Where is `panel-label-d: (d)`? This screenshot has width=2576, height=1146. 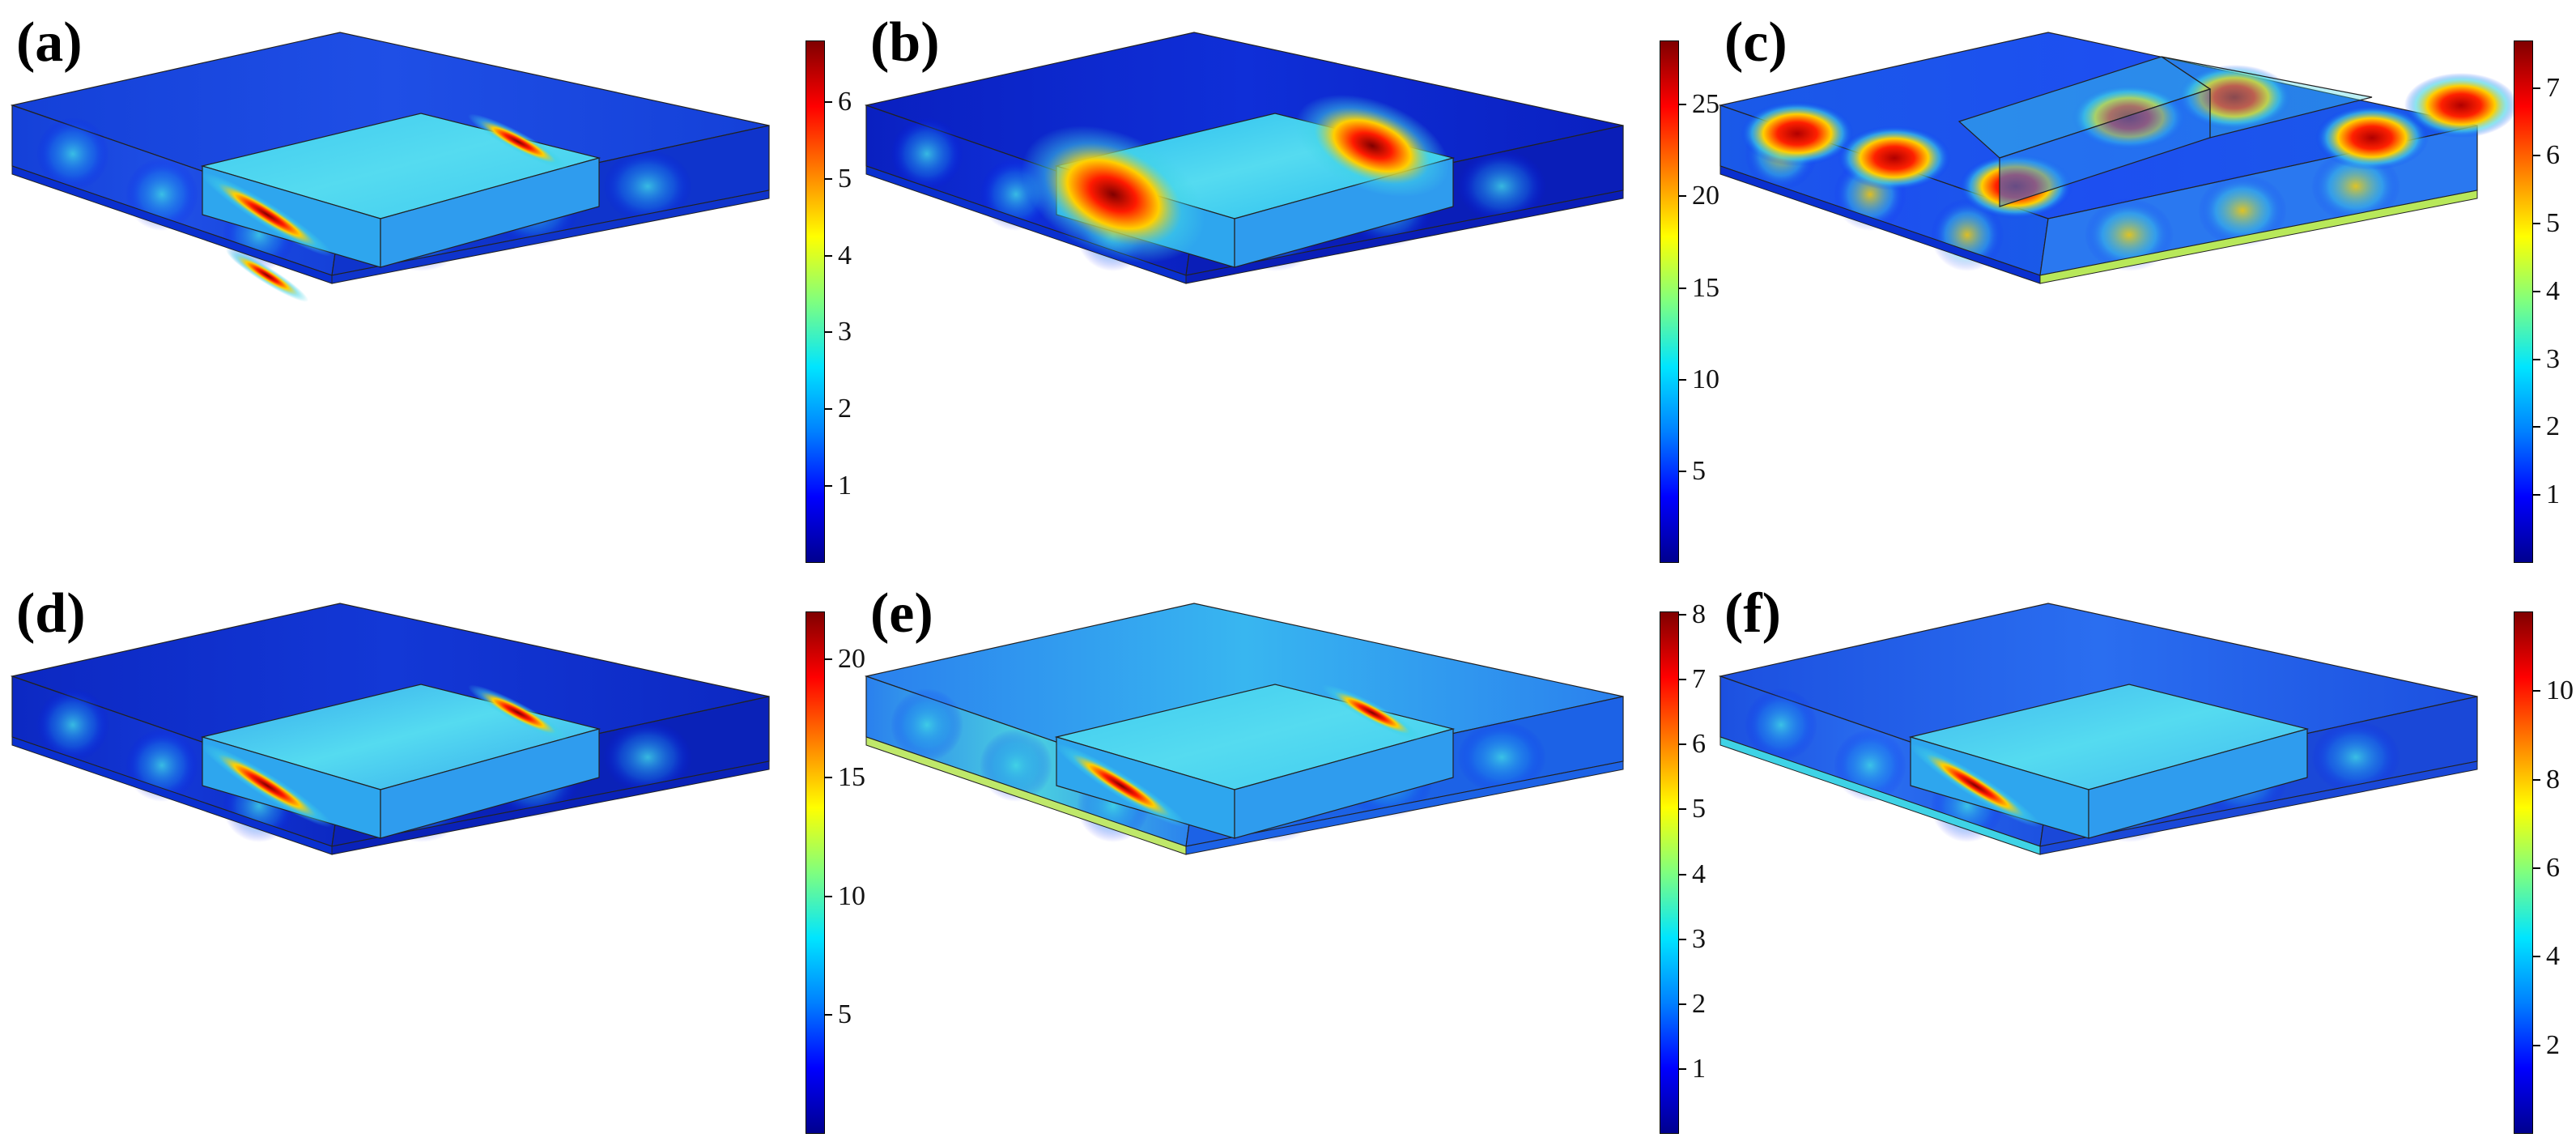 panel-label-d: (d) is located at coordinates (51, 614).